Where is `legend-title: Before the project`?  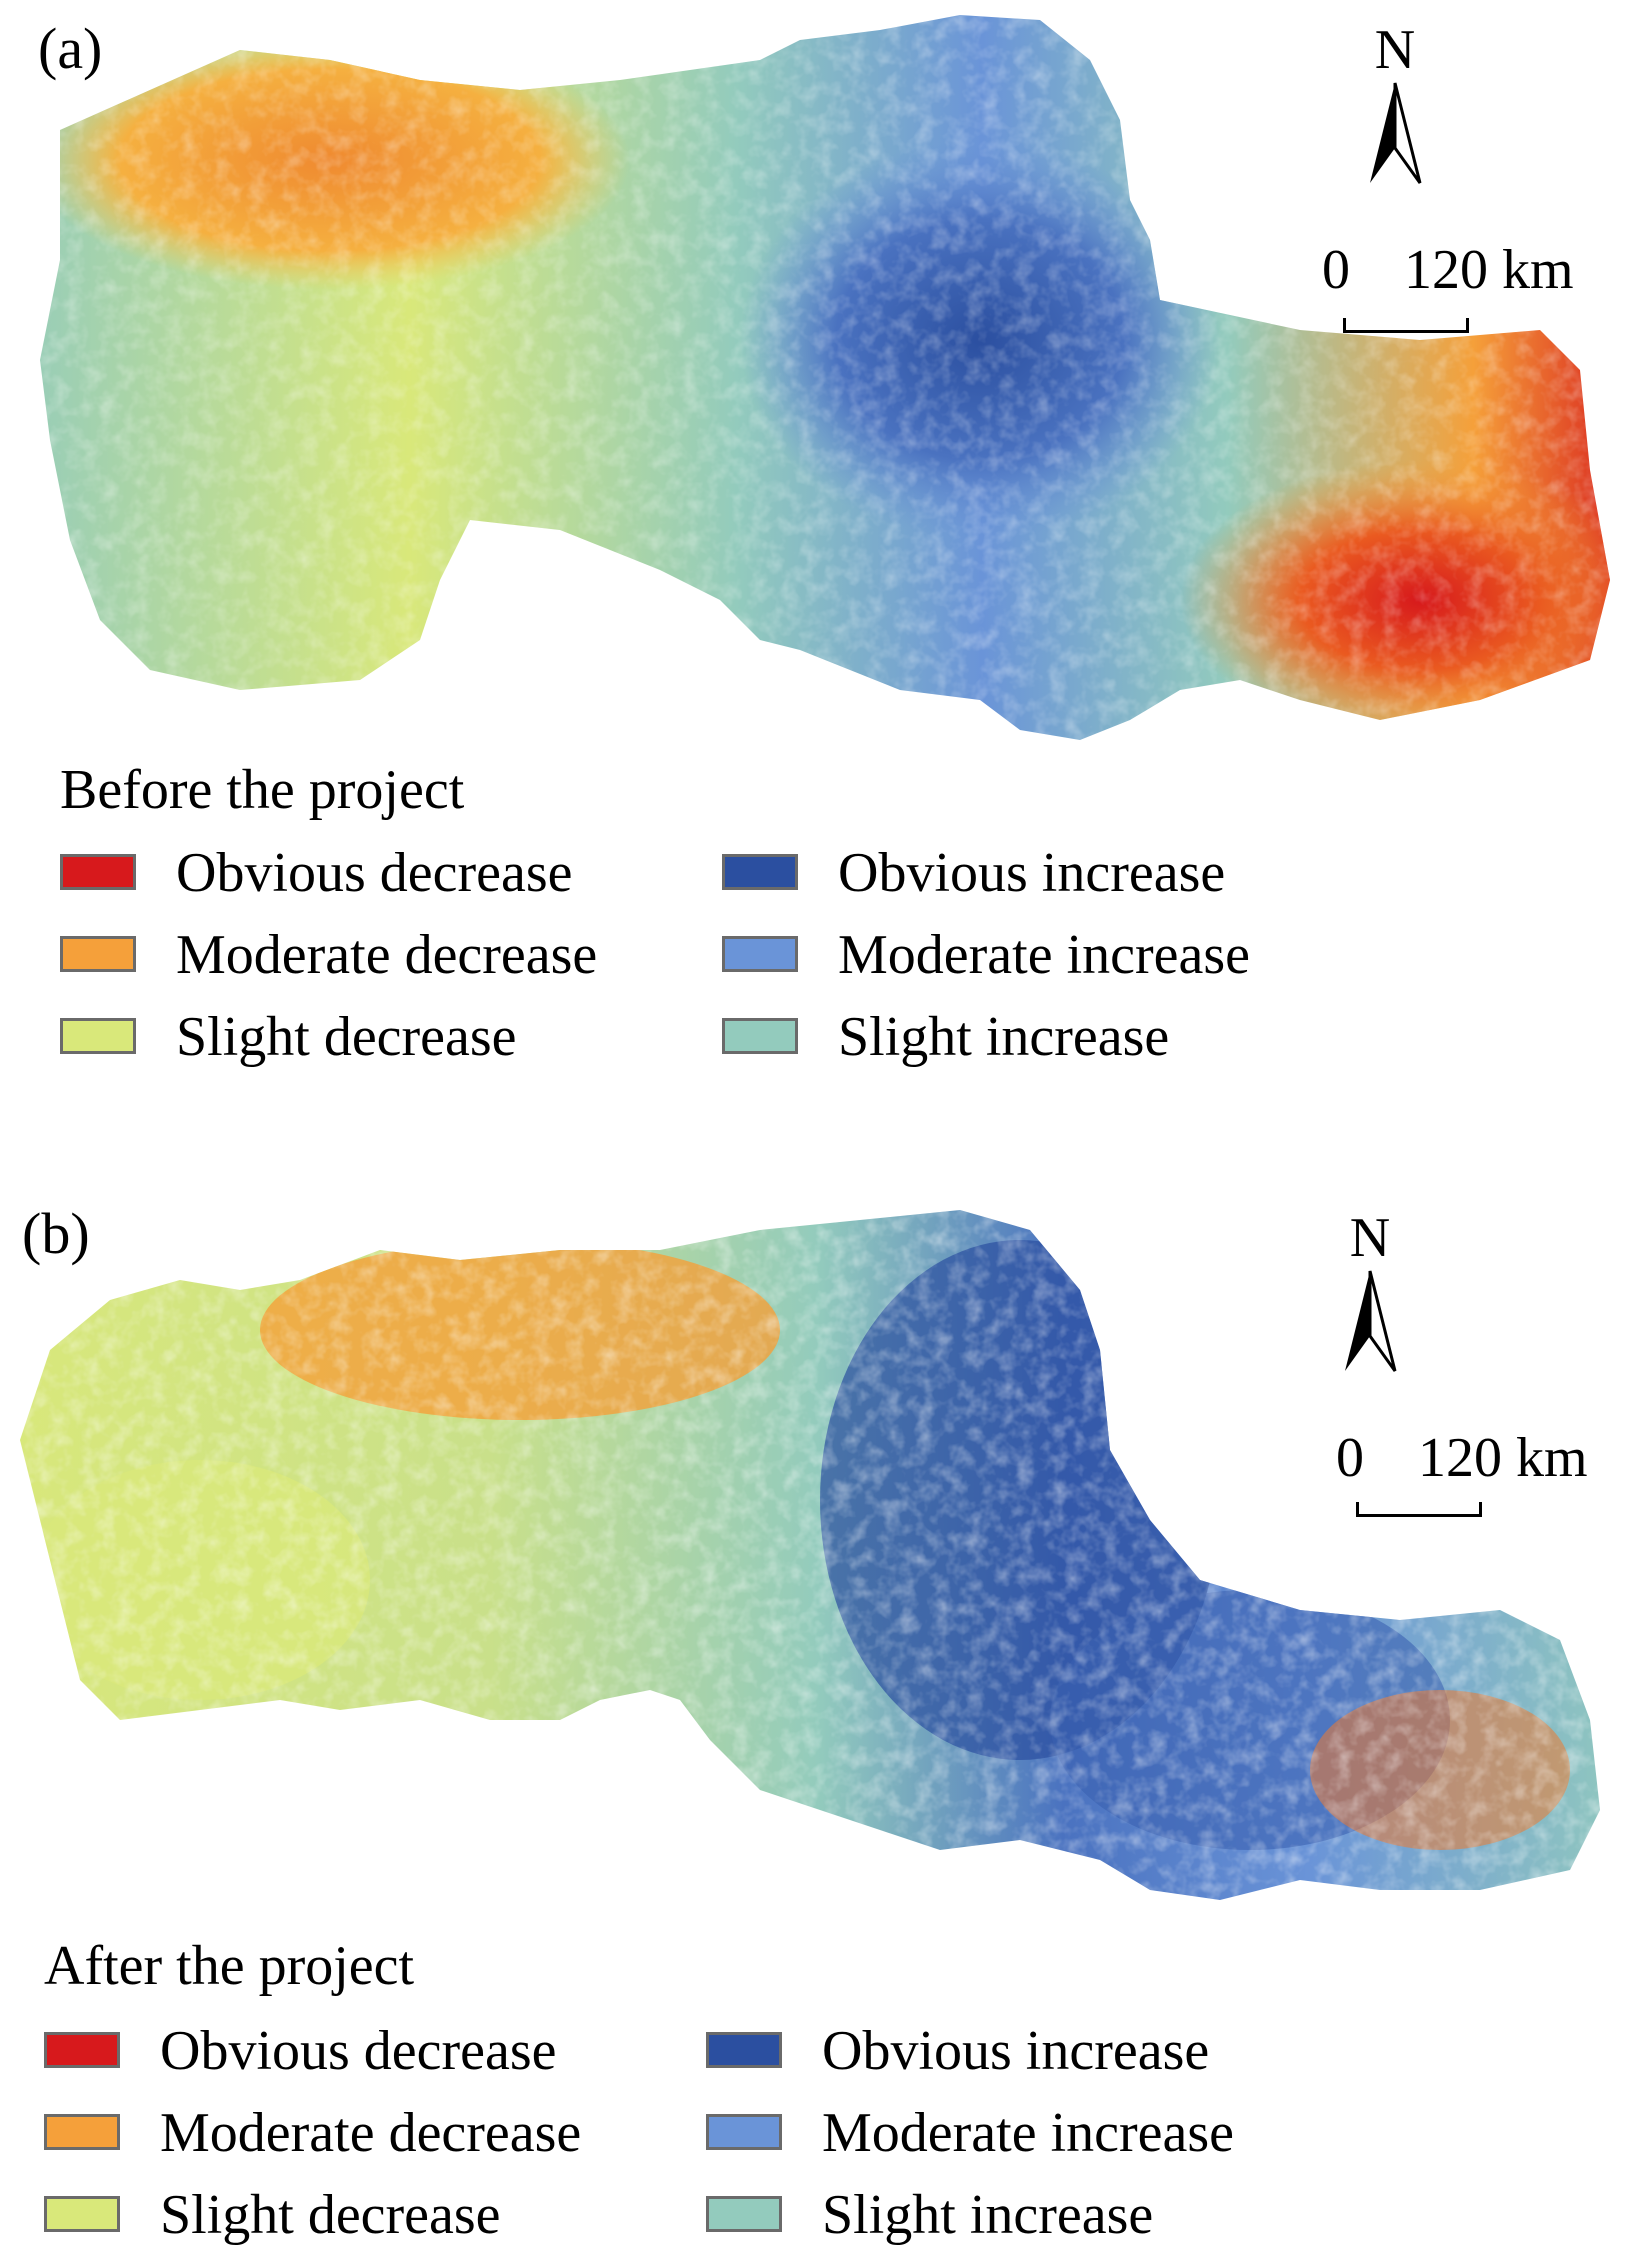
legend-title: Before the project is located at coordinates (262, 790).